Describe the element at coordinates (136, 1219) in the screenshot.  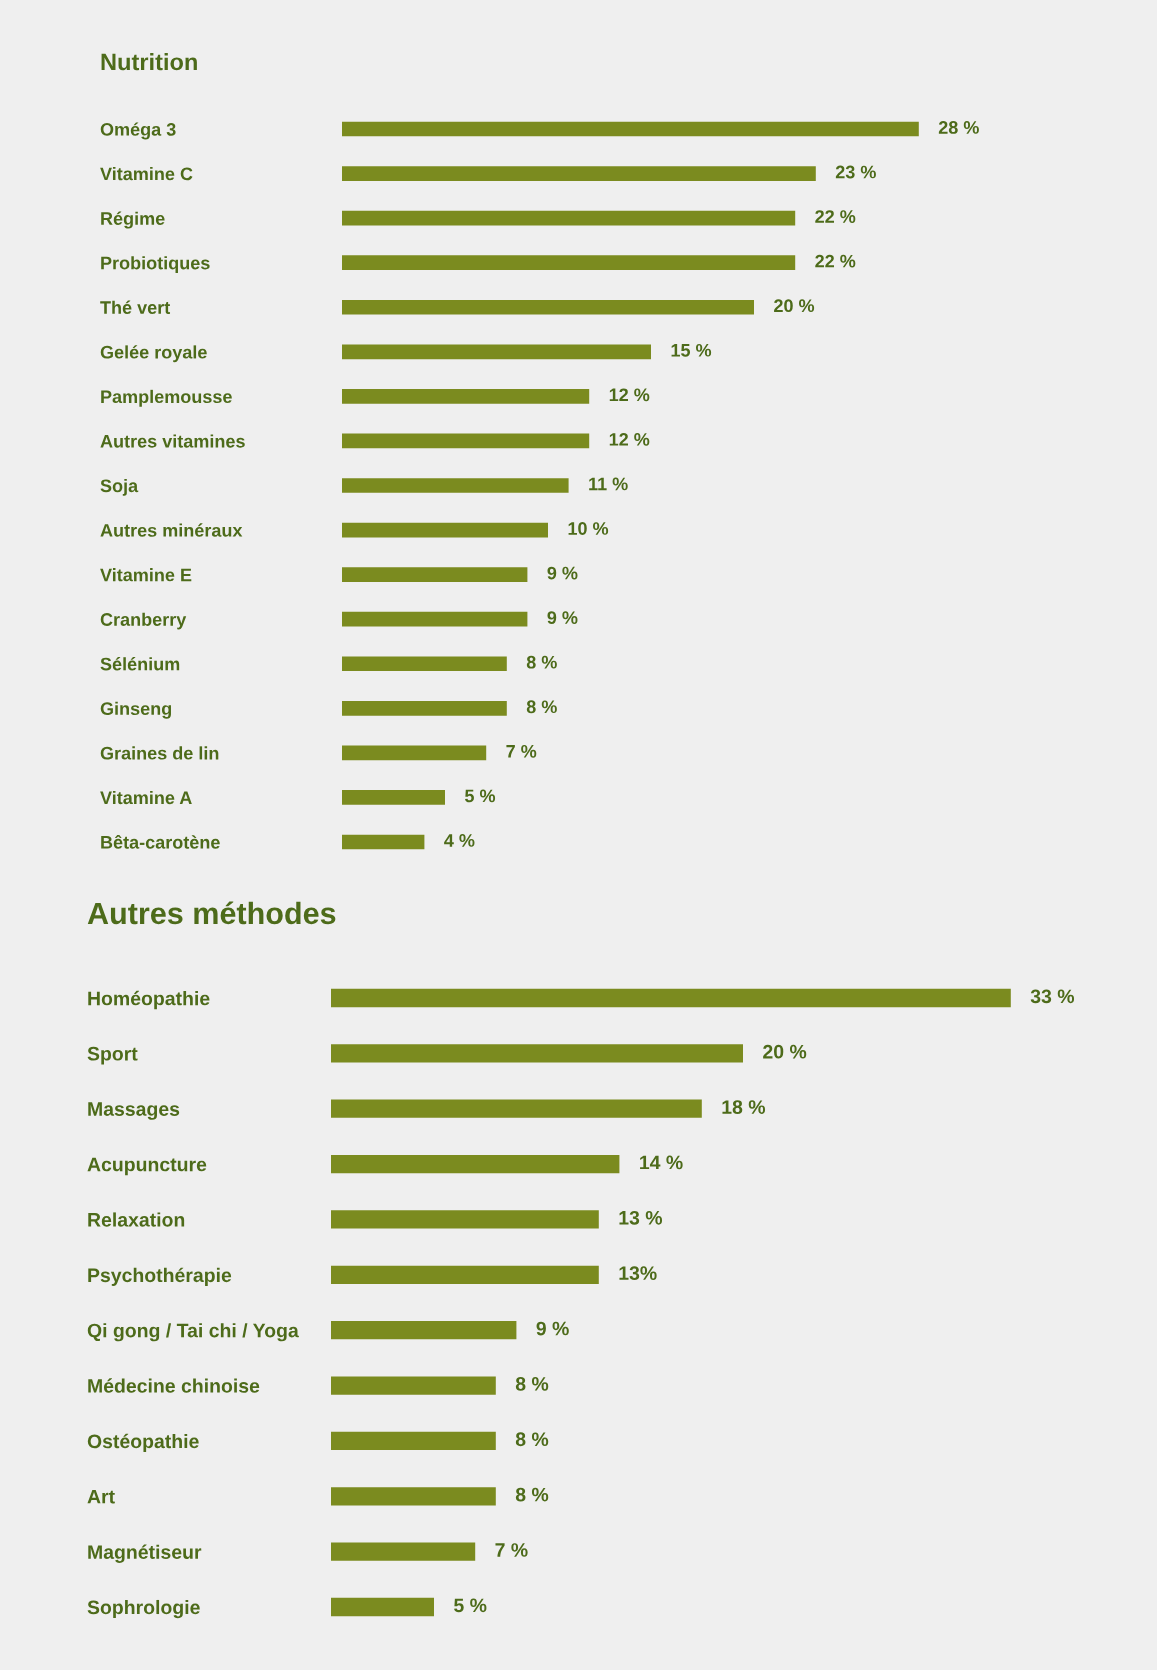
I see `y-tick-label: Relaxation` at that location.